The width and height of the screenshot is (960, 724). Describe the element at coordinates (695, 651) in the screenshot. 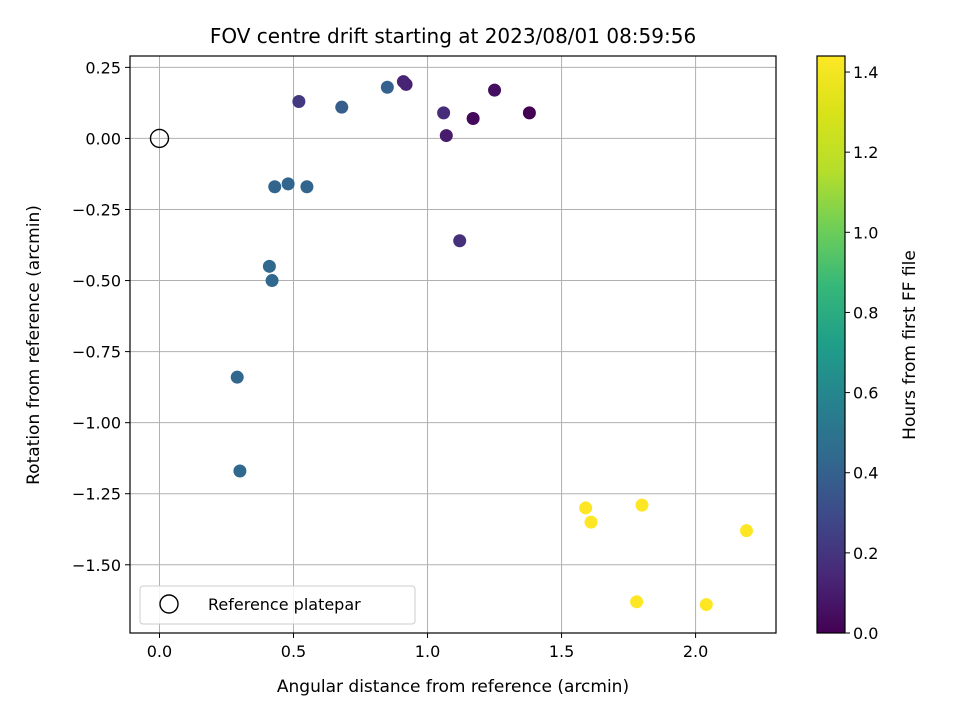

I see `x-tick-label: 2.0` at that location.